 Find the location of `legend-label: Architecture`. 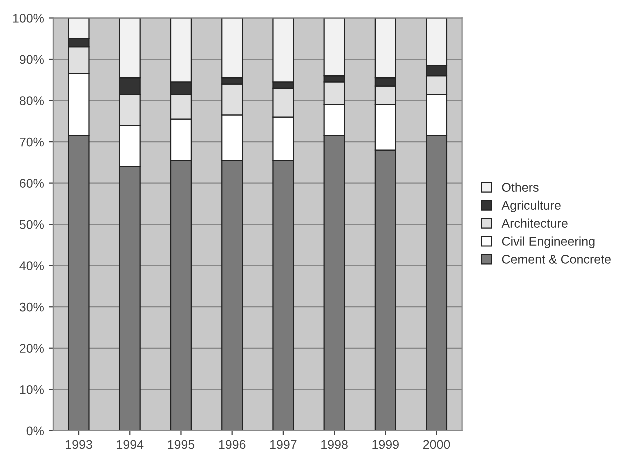

legend-label: Architecture is located at coordinates (535, 223).